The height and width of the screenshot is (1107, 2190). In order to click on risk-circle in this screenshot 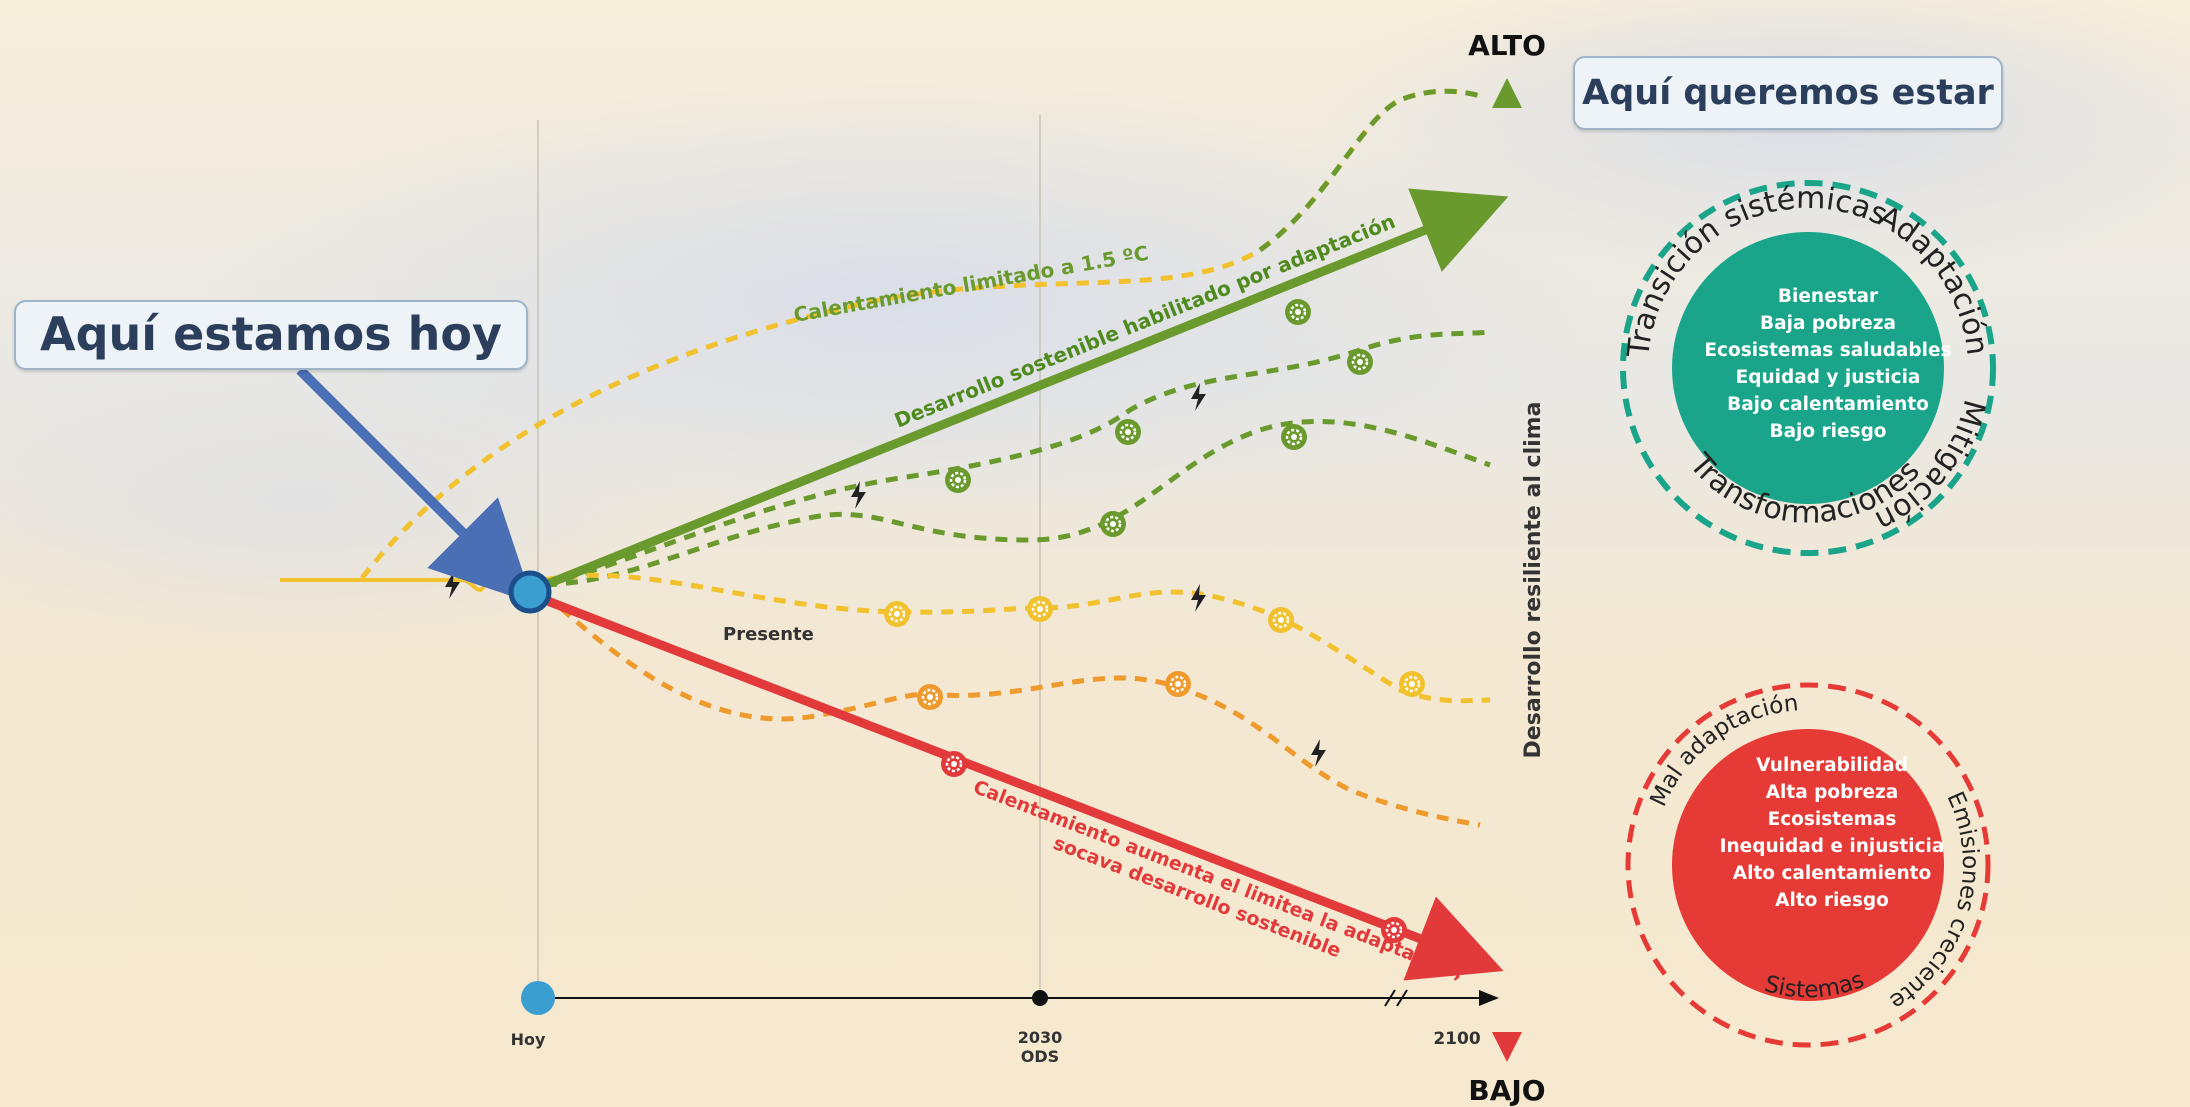, I will do `click(1808, 865)`.